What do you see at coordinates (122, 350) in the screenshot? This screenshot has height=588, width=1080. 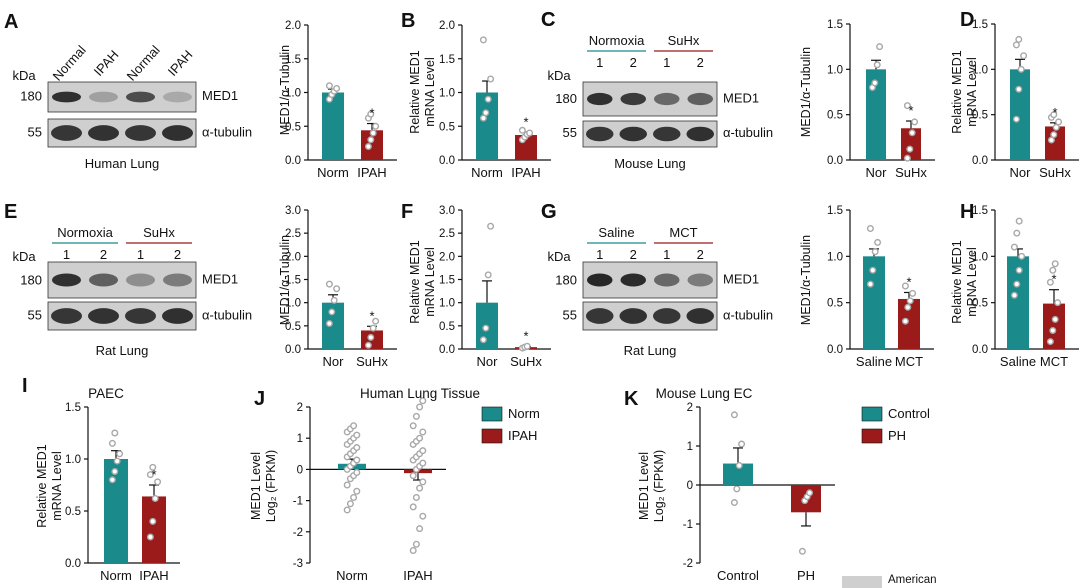 I see `blot-caption: Rat Lung` at bounding box center [122, 350].